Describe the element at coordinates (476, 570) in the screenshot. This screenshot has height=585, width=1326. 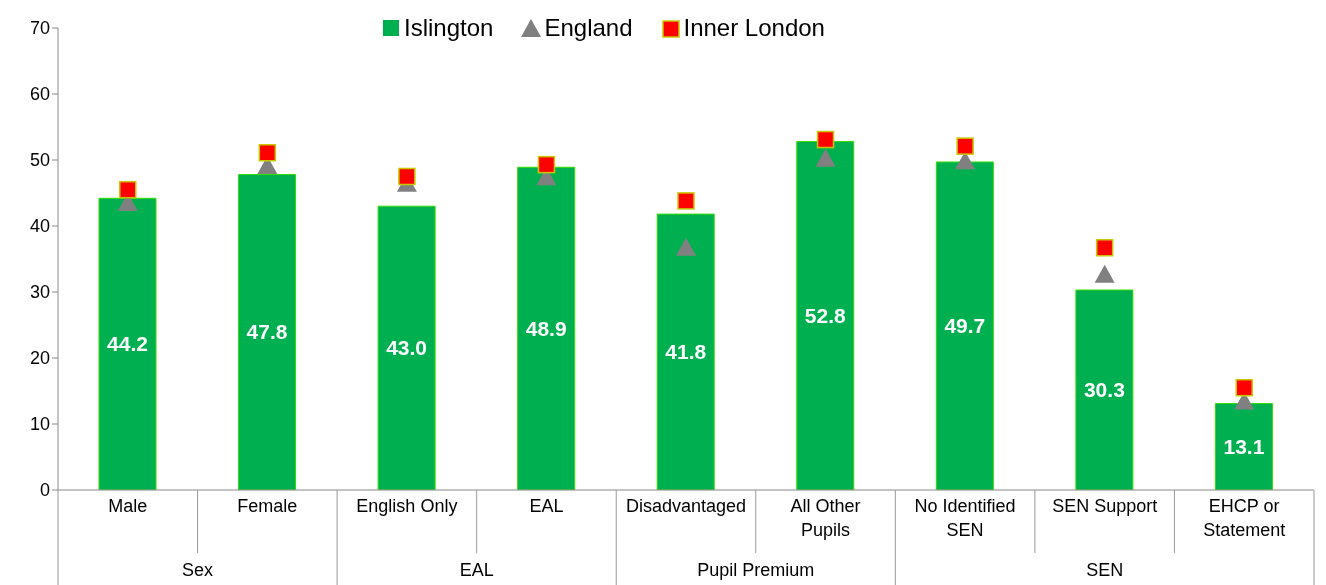
I see `text: EAL` at that location.